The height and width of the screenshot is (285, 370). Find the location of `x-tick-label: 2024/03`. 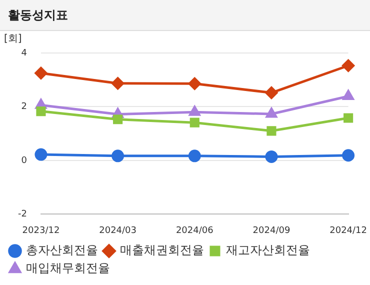

x-tick-label: 2024/03 is located at coordinates (117, 231).